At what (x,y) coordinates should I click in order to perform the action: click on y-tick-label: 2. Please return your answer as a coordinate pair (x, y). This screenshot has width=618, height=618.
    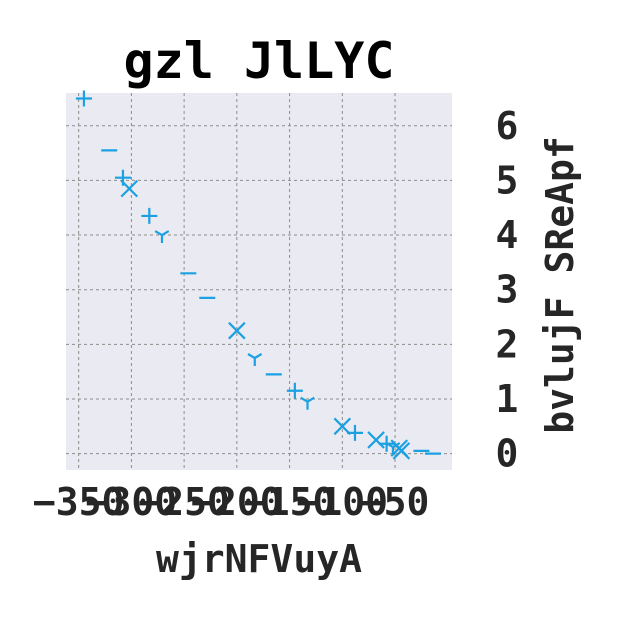
    Looking at the image, I should click on (507, 344).